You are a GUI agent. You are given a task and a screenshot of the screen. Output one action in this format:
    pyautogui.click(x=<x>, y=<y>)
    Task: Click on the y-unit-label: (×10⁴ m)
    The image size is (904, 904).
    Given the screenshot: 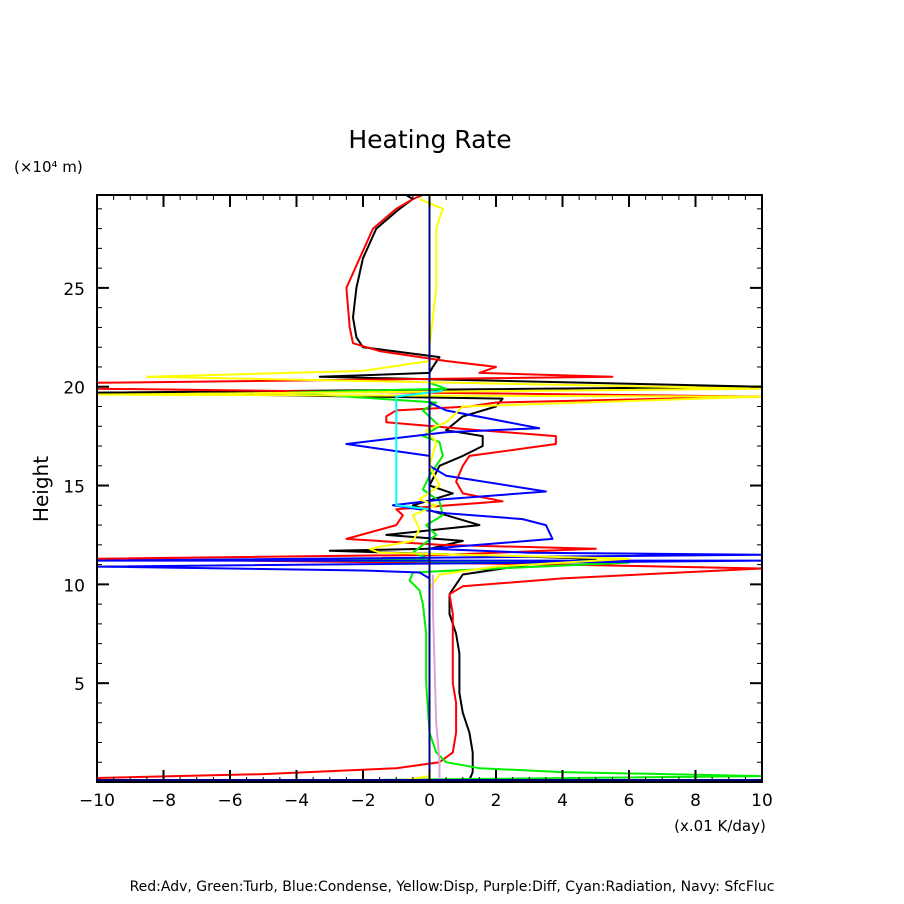 What is the action you would take?
    pyautogui.click(x=48, y=167)
    